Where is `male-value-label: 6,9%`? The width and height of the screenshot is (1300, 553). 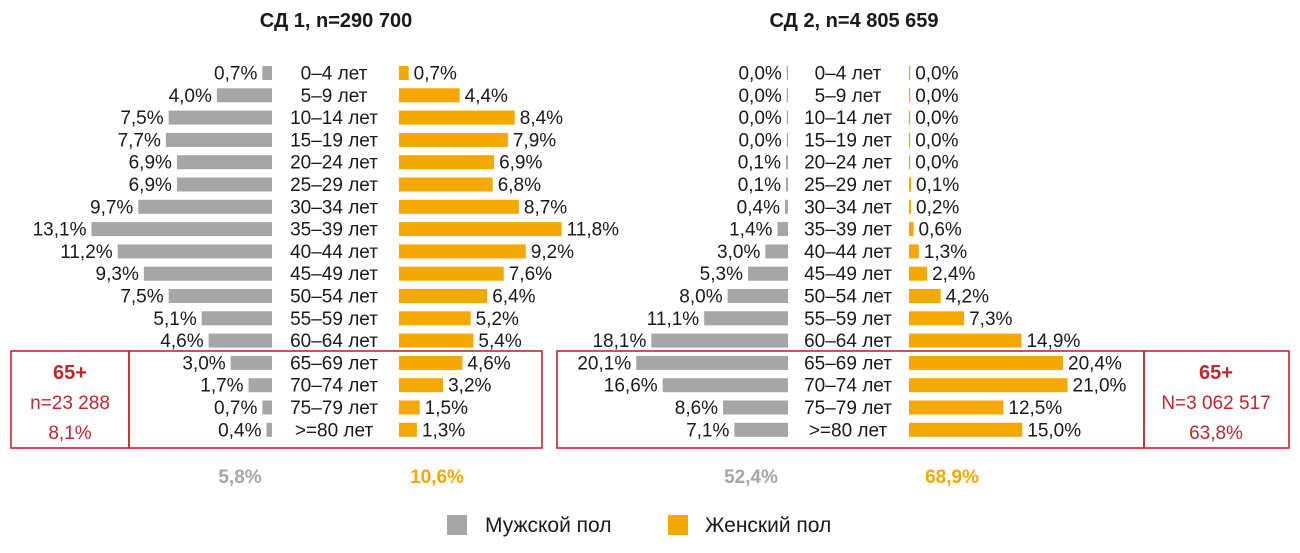 male-value-label: 6,9% is located at coordinates (150, 163).